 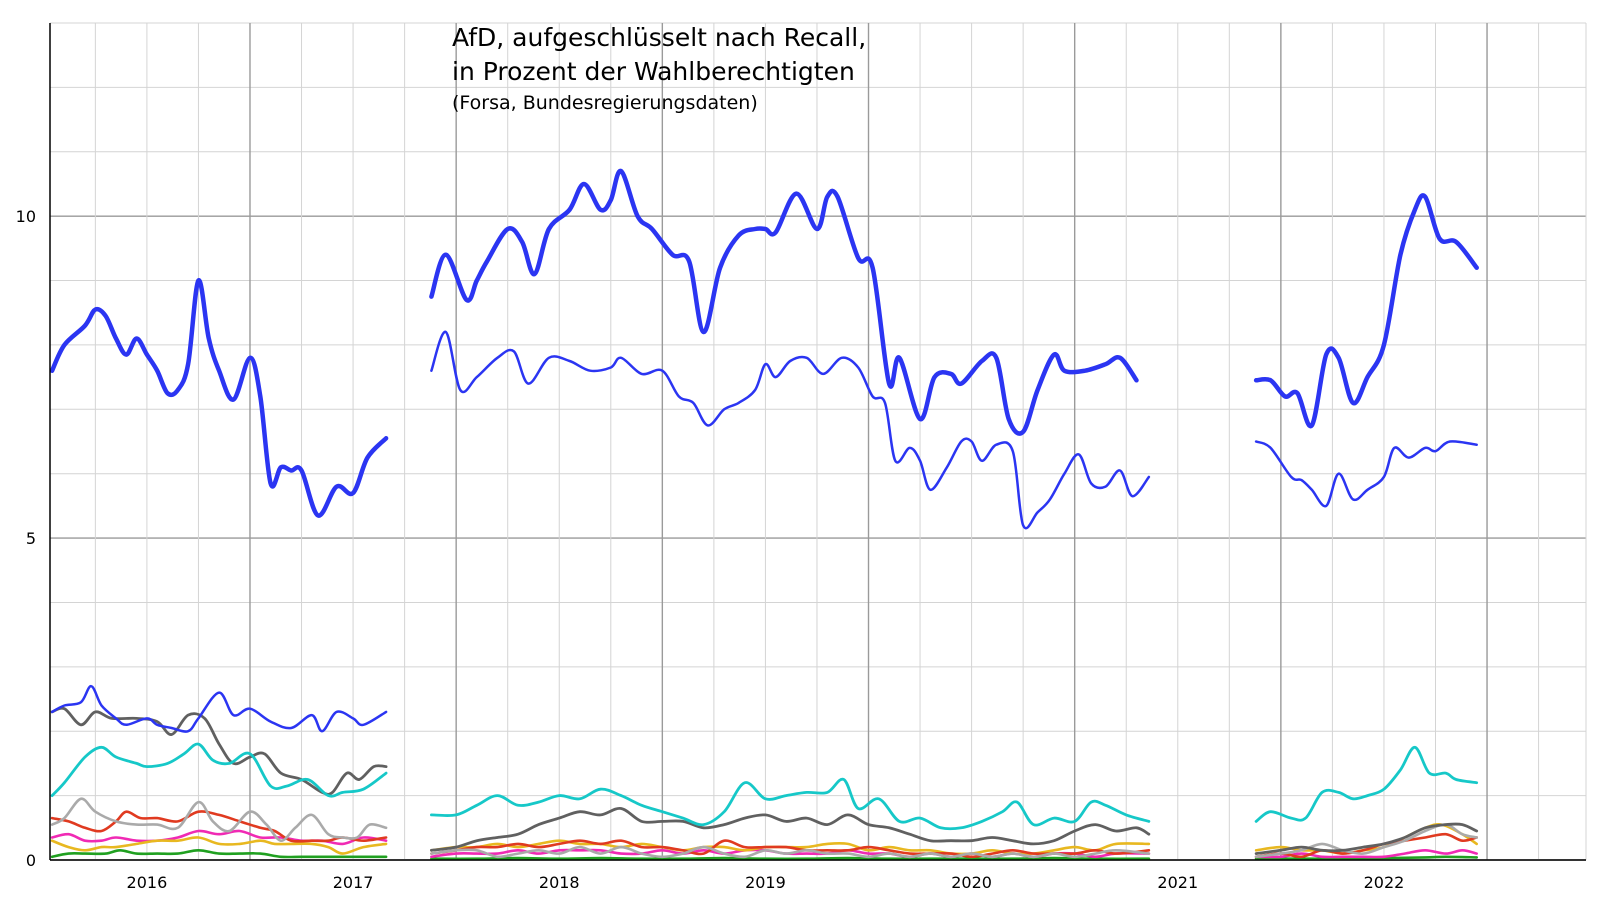 I want to click on y-tick-label: 10, so click(x=26, y=216).